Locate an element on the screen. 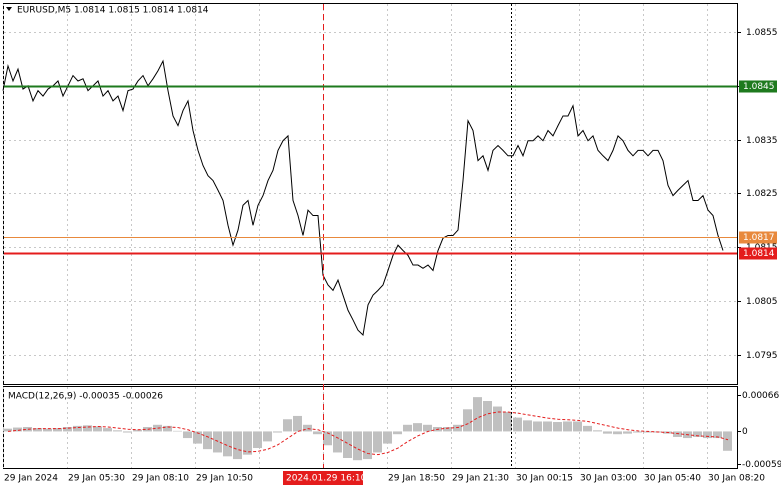 The image size is (781, 489). level-label: 1.0845 is located at coordinates (759, 87).